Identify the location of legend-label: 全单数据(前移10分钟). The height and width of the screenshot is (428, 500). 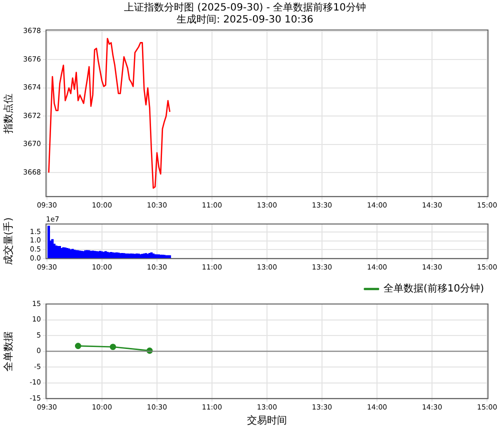
(433, 288).